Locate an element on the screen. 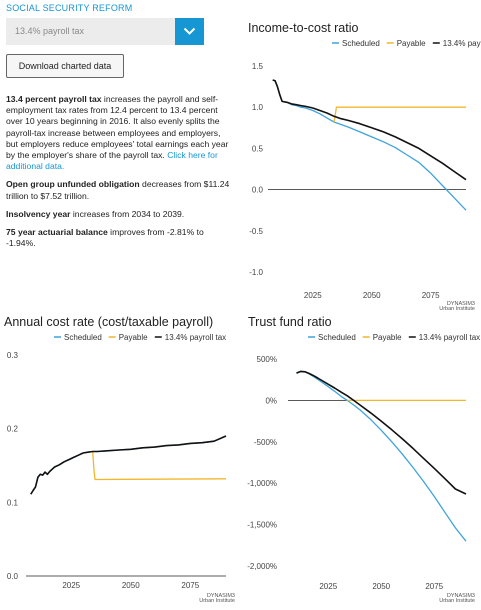 This screenshot has height=610, width=481. y-tick-label: 0.2 is located at coordinates (13, 429).